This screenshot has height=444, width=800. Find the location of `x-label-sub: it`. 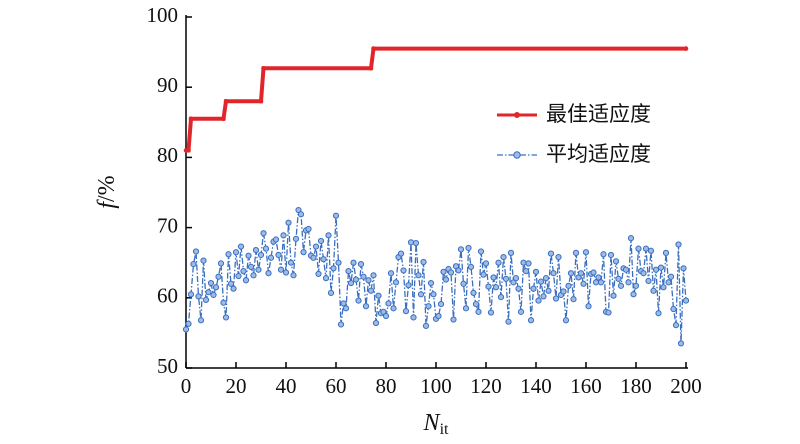

x-label-sub: it is located at coordinates (444, 429).